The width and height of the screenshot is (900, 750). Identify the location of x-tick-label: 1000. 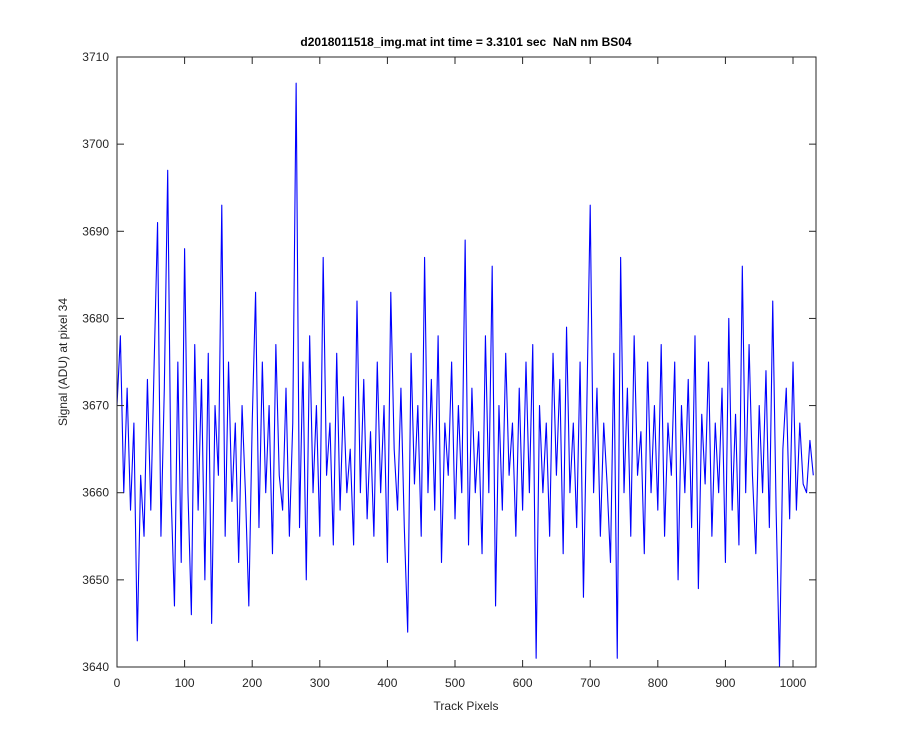
(793, 683).